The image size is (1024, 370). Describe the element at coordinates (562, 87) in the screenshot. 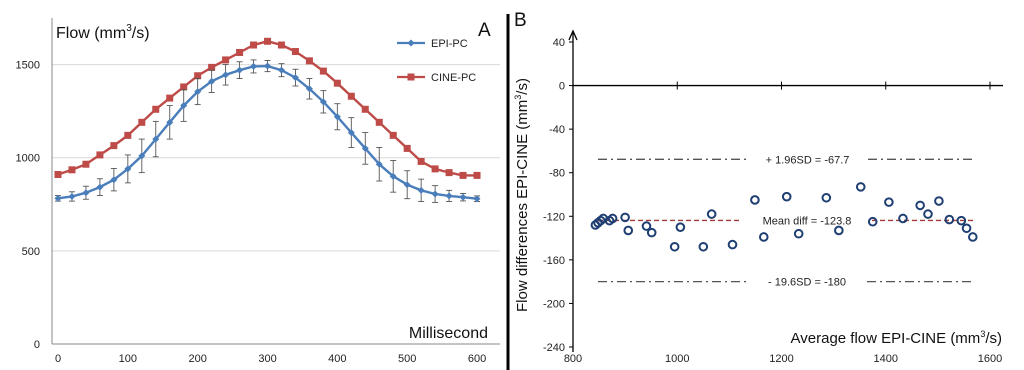

I see `b-y-tick-label: 0` at that location.